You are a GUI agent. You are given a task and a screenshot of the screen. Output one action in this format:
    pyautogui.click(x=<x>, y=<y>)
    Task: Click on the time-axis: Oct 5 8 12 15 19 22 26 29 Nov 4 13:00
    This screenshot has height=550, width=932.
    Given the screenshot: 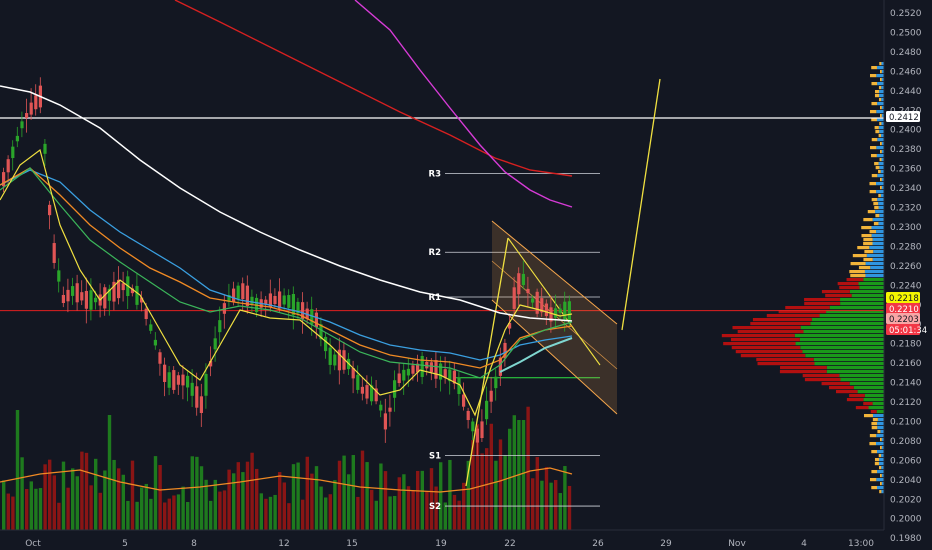 What is the action you would take?
    pyautogui.click(x=449, y=544)
    